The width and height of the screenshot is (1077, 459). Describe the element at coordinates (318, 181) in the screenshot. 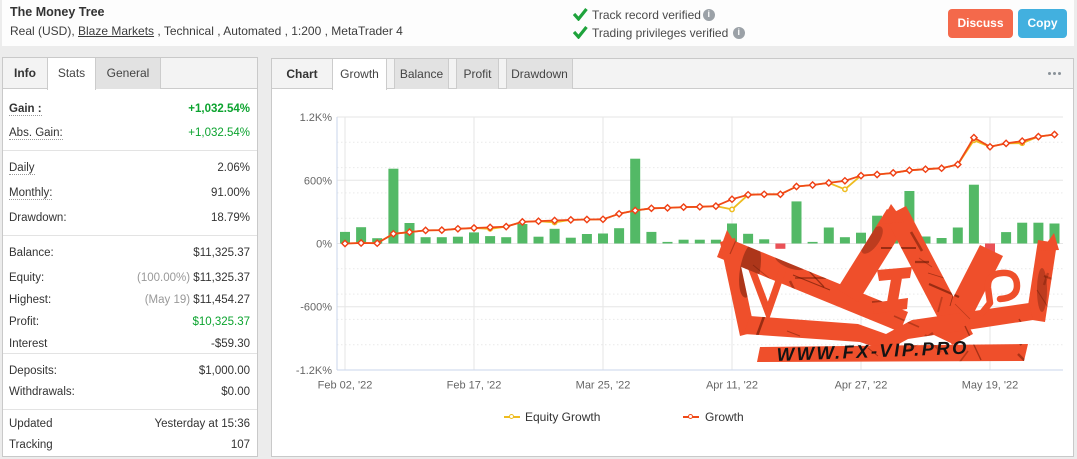

I see `svg-text: 600%` at that location.